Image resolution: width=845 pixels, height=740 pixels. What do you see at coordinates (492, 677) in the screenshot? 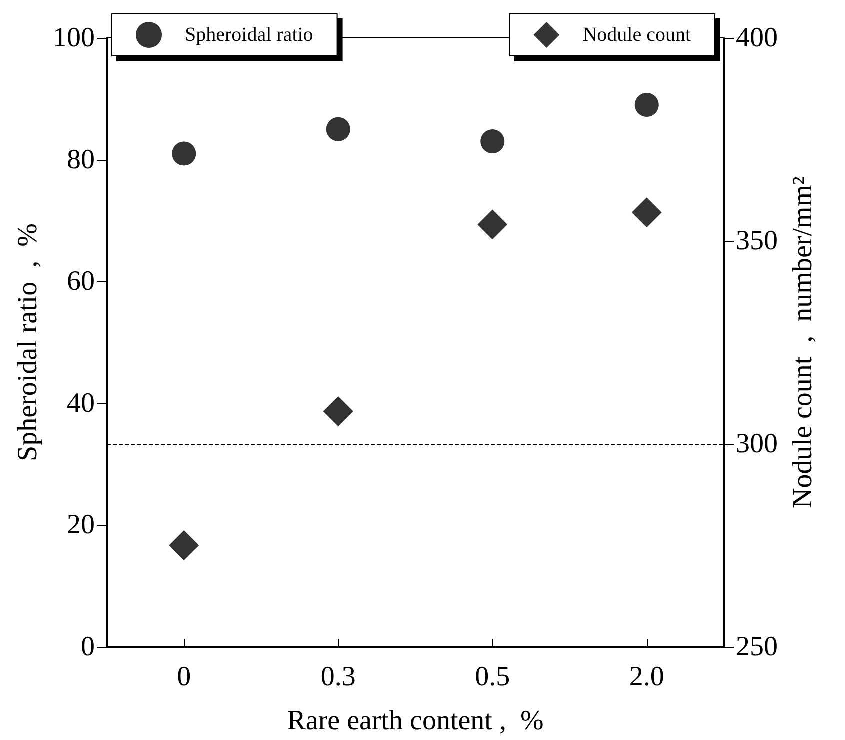
I see `x-tick-label: 0.5` at bounding box center [492, 677].